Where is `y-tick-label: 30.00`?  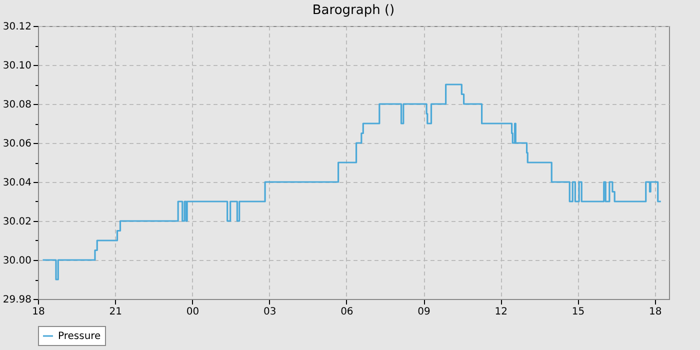
y-tick-label: 30.00 is located at coordinates (17, 261).